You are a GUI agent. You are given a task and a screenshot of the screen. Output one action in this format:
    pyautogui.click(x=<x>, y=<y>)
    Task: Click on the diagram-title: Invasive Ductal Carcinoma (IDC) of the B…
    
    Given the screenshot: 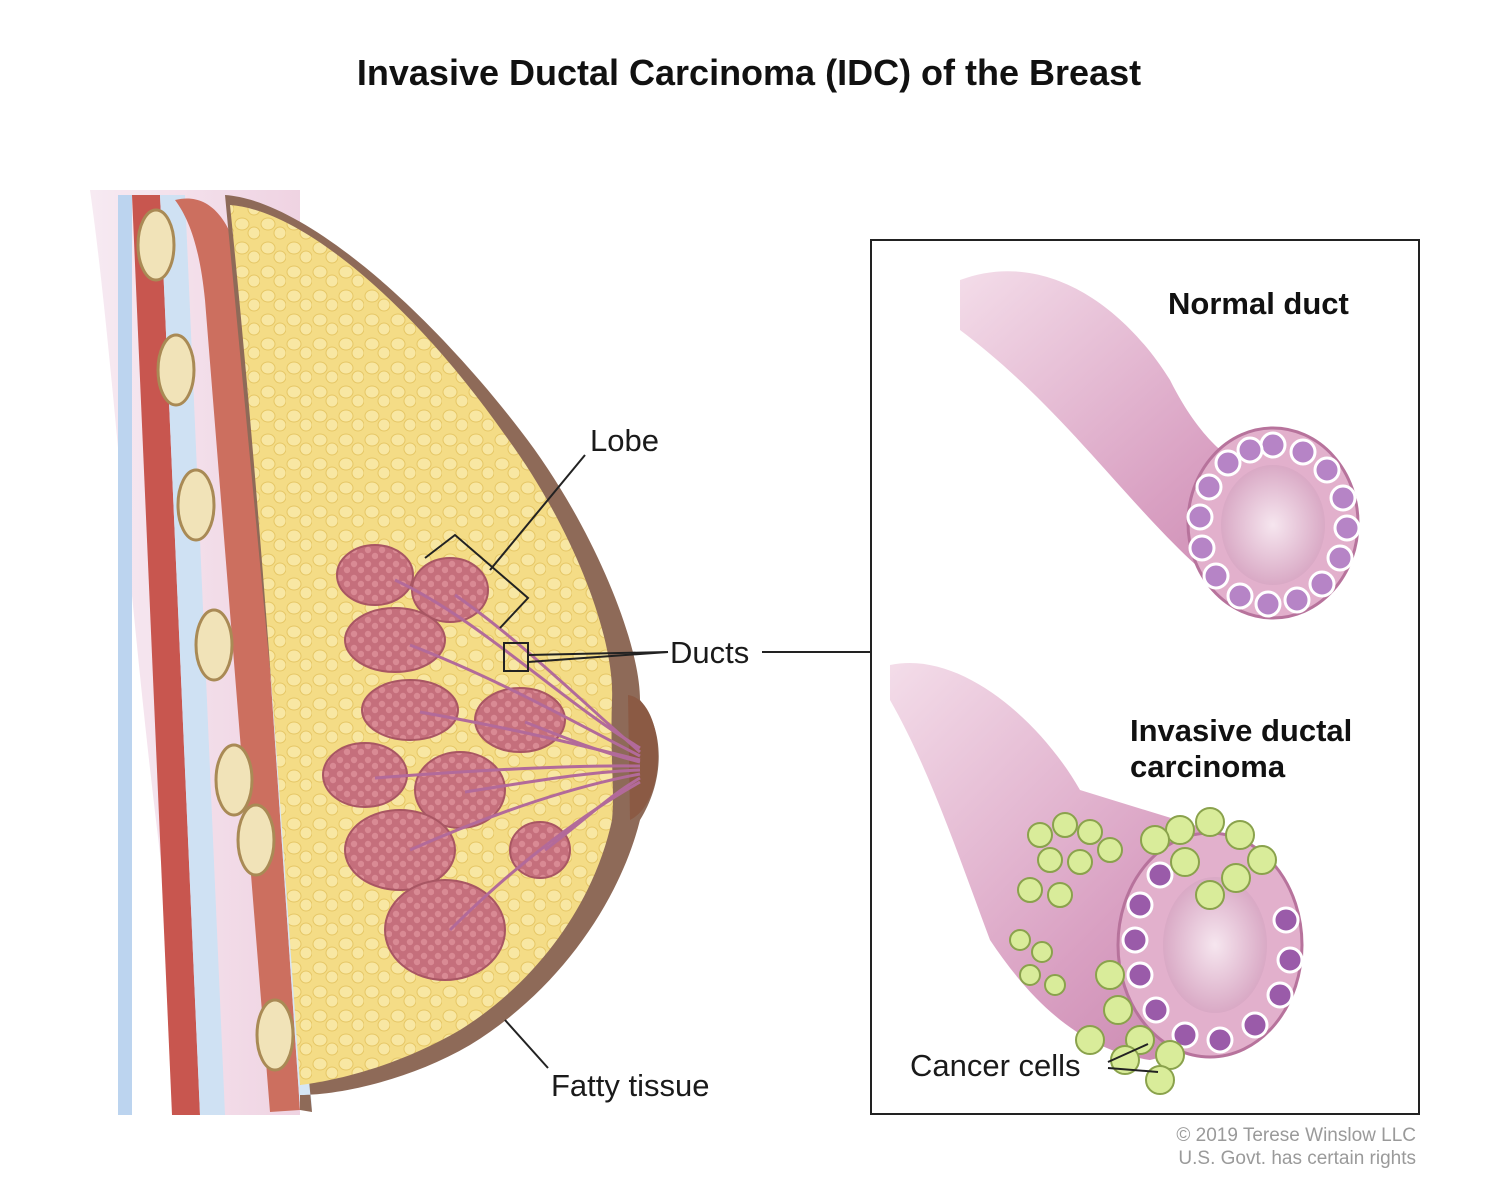 What is the action you would take?
    pyautogui.click(x=749, y=72)
    